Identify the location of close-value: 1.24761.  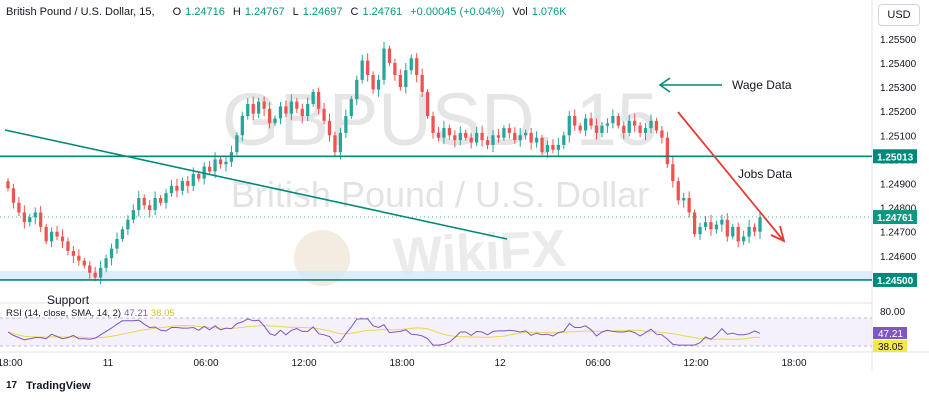
(382, 12).